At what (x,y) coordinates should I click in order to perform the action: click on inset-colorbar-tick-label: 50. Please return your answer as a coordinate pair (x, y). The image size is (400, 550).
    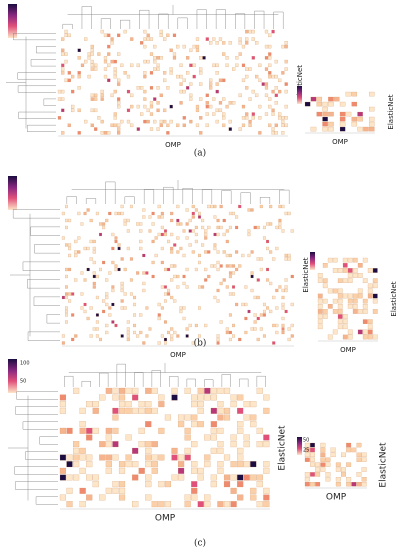
    Looking at the image, I should click on (306, 441).